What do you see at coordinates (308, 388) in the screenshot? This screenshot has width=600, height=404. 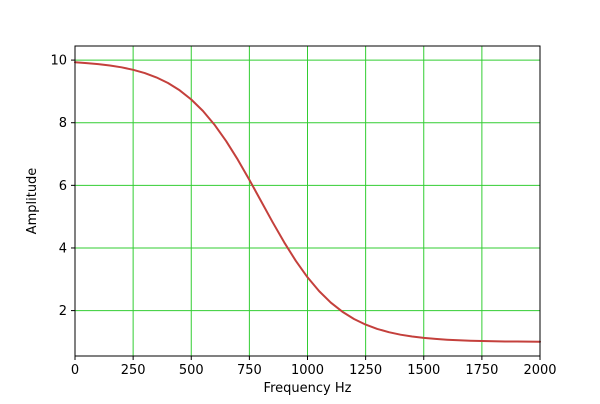 I see `x-axis-label: Frequency Hz` at bounding box center [308, 388].